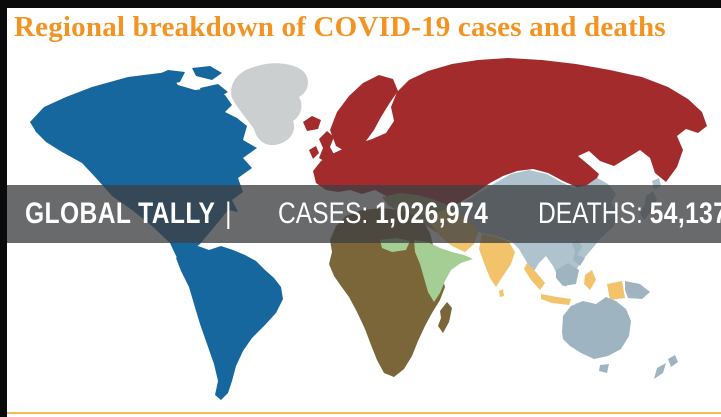 Image resolution: width=721 pixels, height=417 pixels. Describe the element at coordinates (269, 104) in the screenshot. I see `region-greenland` at that location.